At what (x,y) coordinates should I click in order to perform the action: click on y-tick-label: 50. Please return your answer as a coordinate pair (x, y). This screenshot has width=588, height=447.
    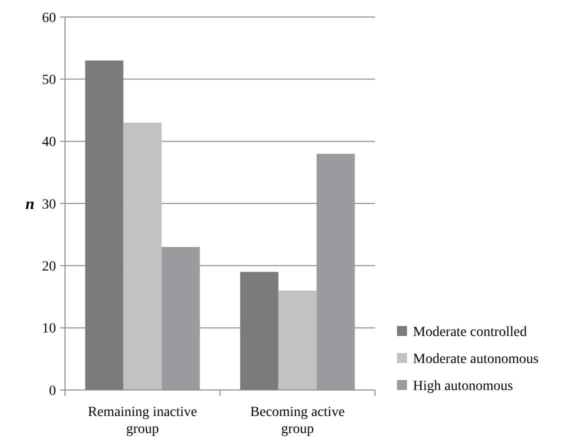
    Looking at the image, I should click on (49, 80).